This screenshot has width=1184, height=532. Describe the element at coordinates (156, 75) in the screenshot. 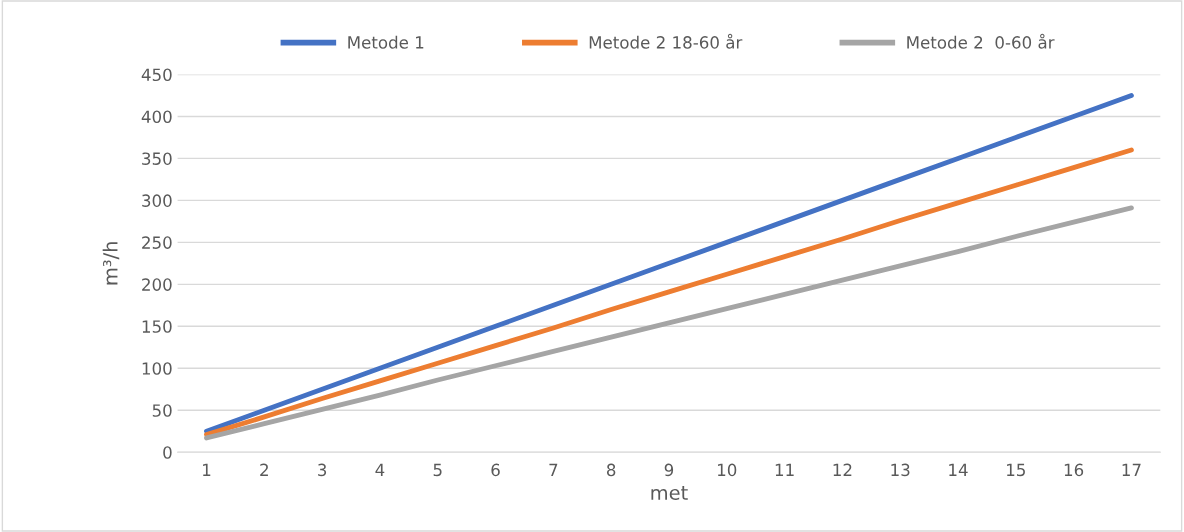

I see `y-tick-label: 450` at that location.